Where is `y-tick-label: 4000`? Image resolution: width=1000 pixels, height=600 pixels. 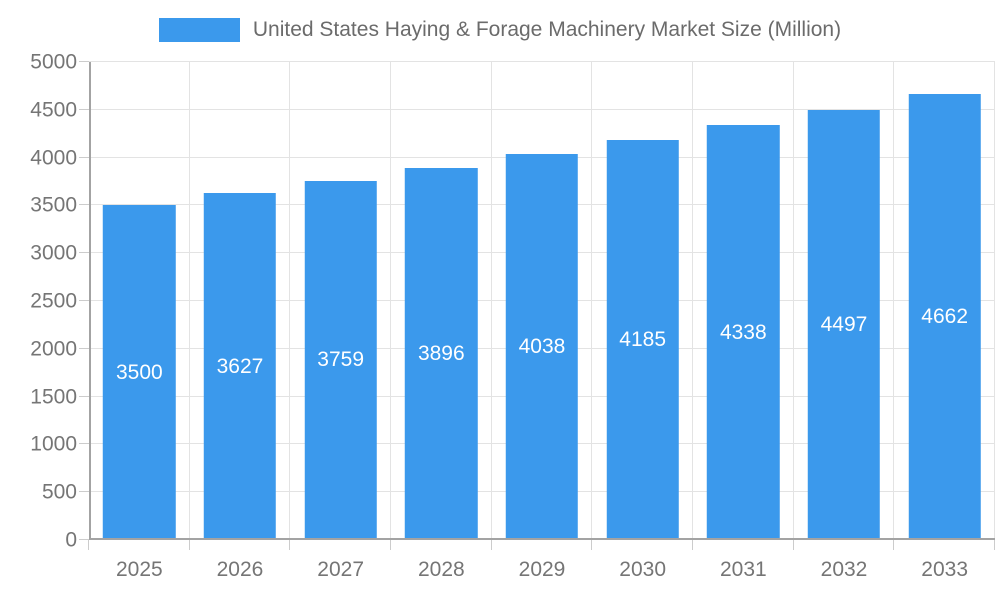
y-tick-label: 4000 is located at coordinates (53, 158).